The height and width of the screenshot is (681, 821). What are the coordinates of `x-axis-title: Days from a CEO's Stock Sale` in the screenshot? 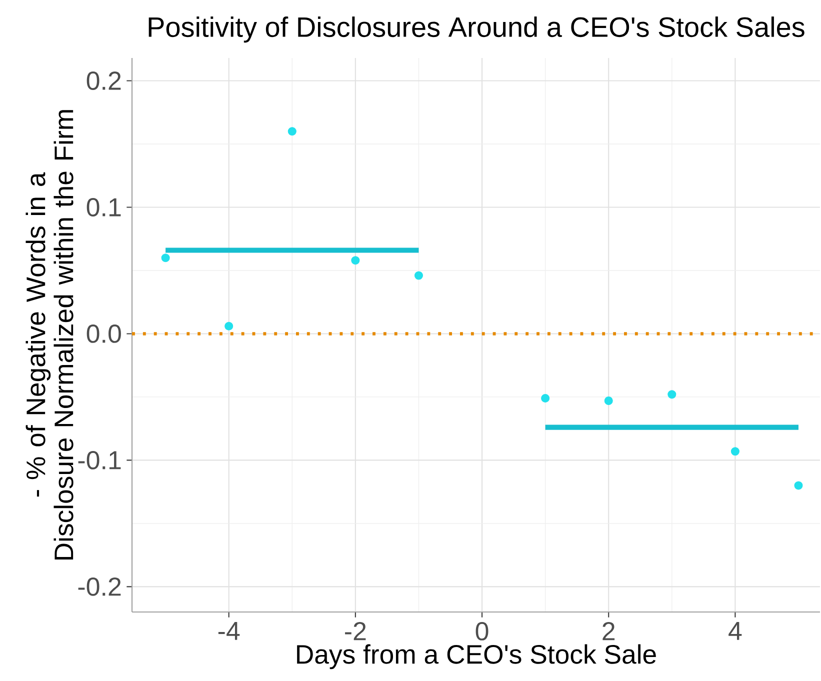 It's located at (476, 657).